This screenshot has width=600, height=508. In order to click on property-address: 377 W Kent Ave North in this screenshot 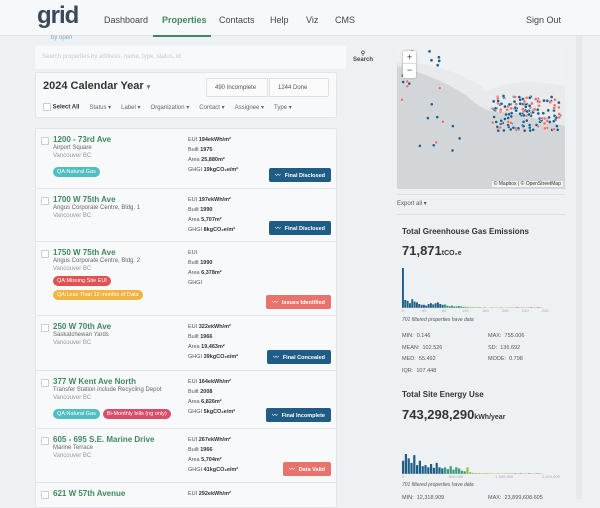, I will do `click(94, 381)`.